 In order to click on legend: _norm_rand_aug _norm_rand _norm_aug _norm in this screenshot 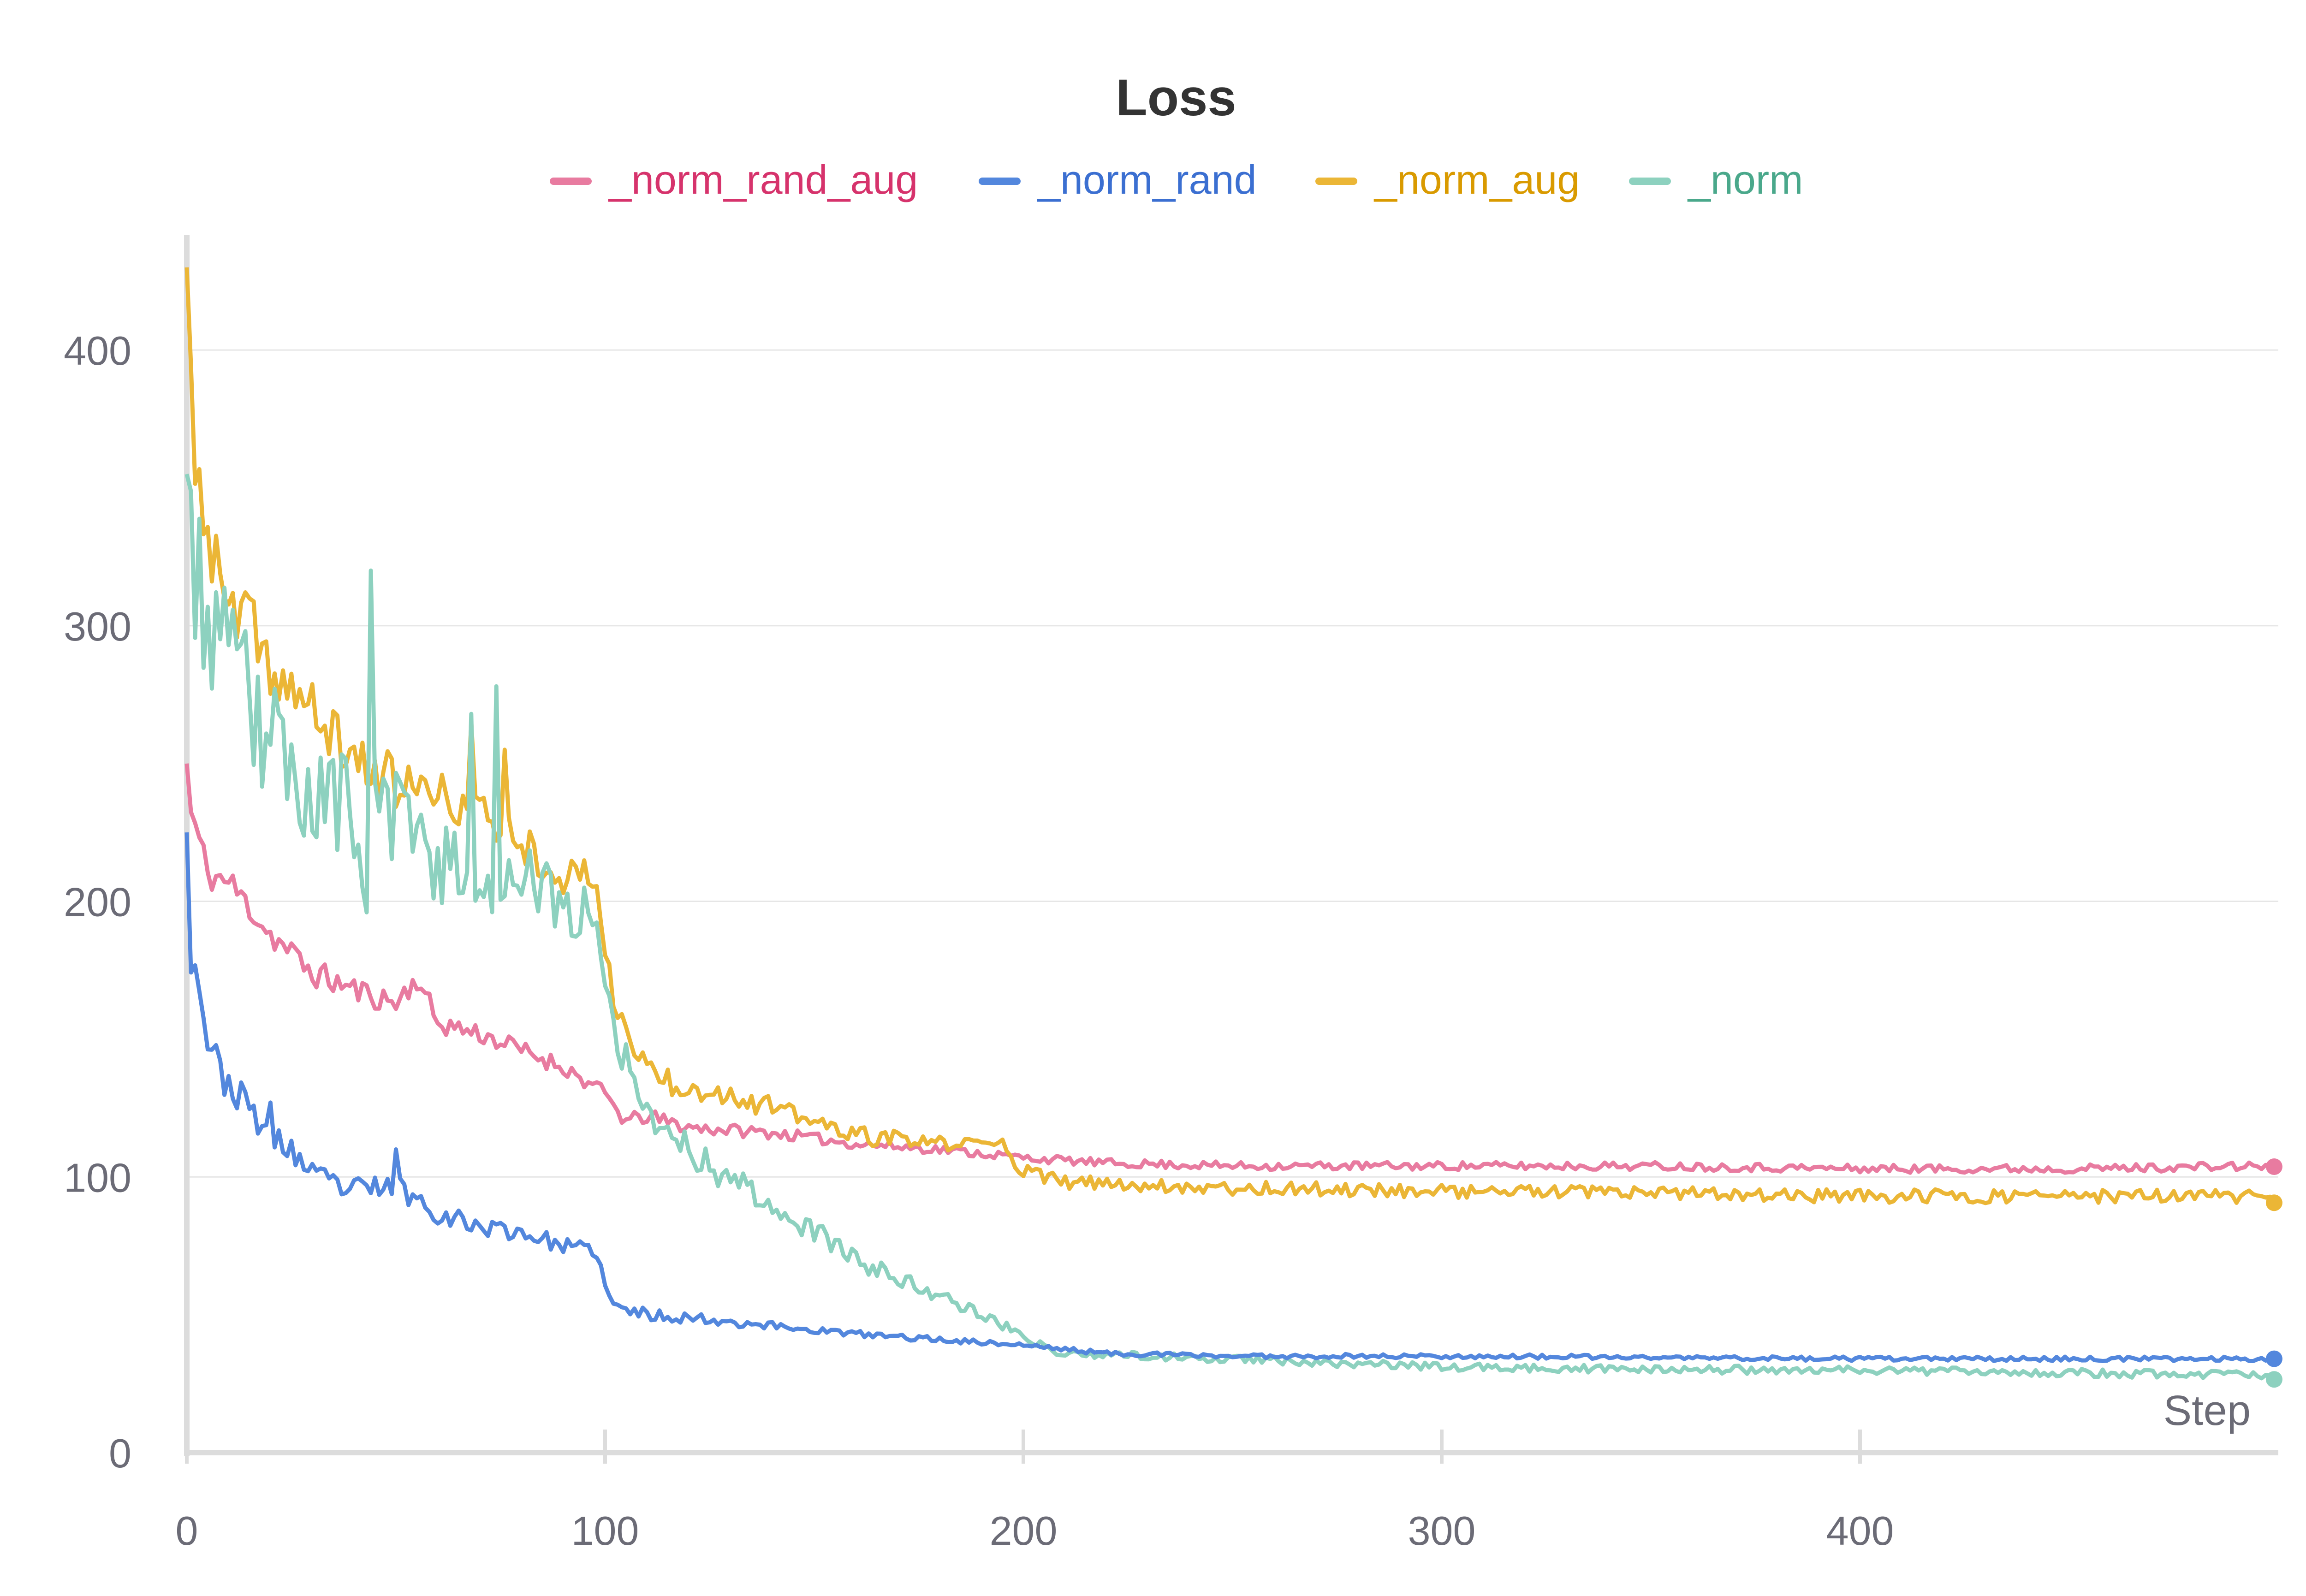, I will do `click(1176, 179)`.